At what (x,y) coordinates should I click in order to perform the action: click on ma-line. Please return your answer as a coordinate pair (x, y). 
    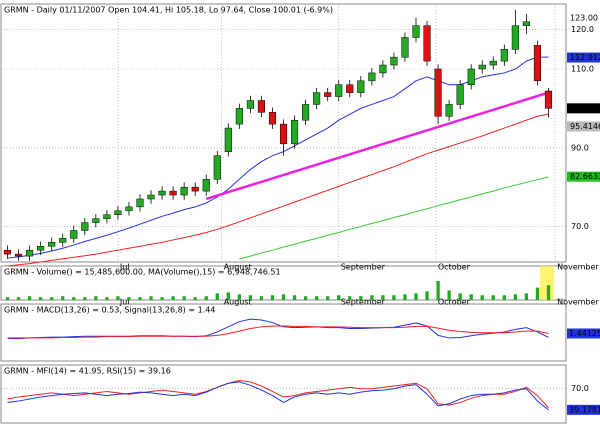
    Looking at the image, I should click on (394, 218).